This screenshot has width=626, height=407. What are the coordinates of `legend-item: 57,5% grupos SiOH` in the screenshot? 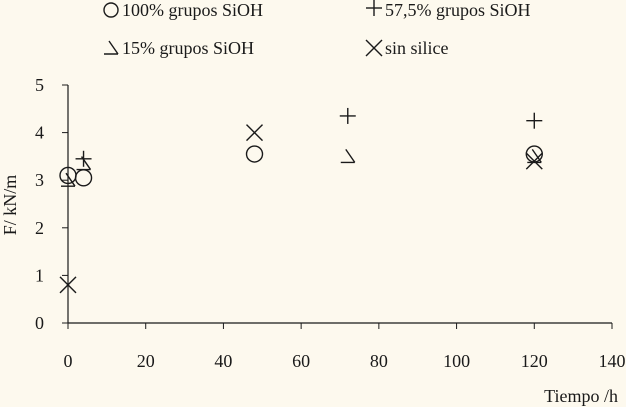 It's located at (448, 10).